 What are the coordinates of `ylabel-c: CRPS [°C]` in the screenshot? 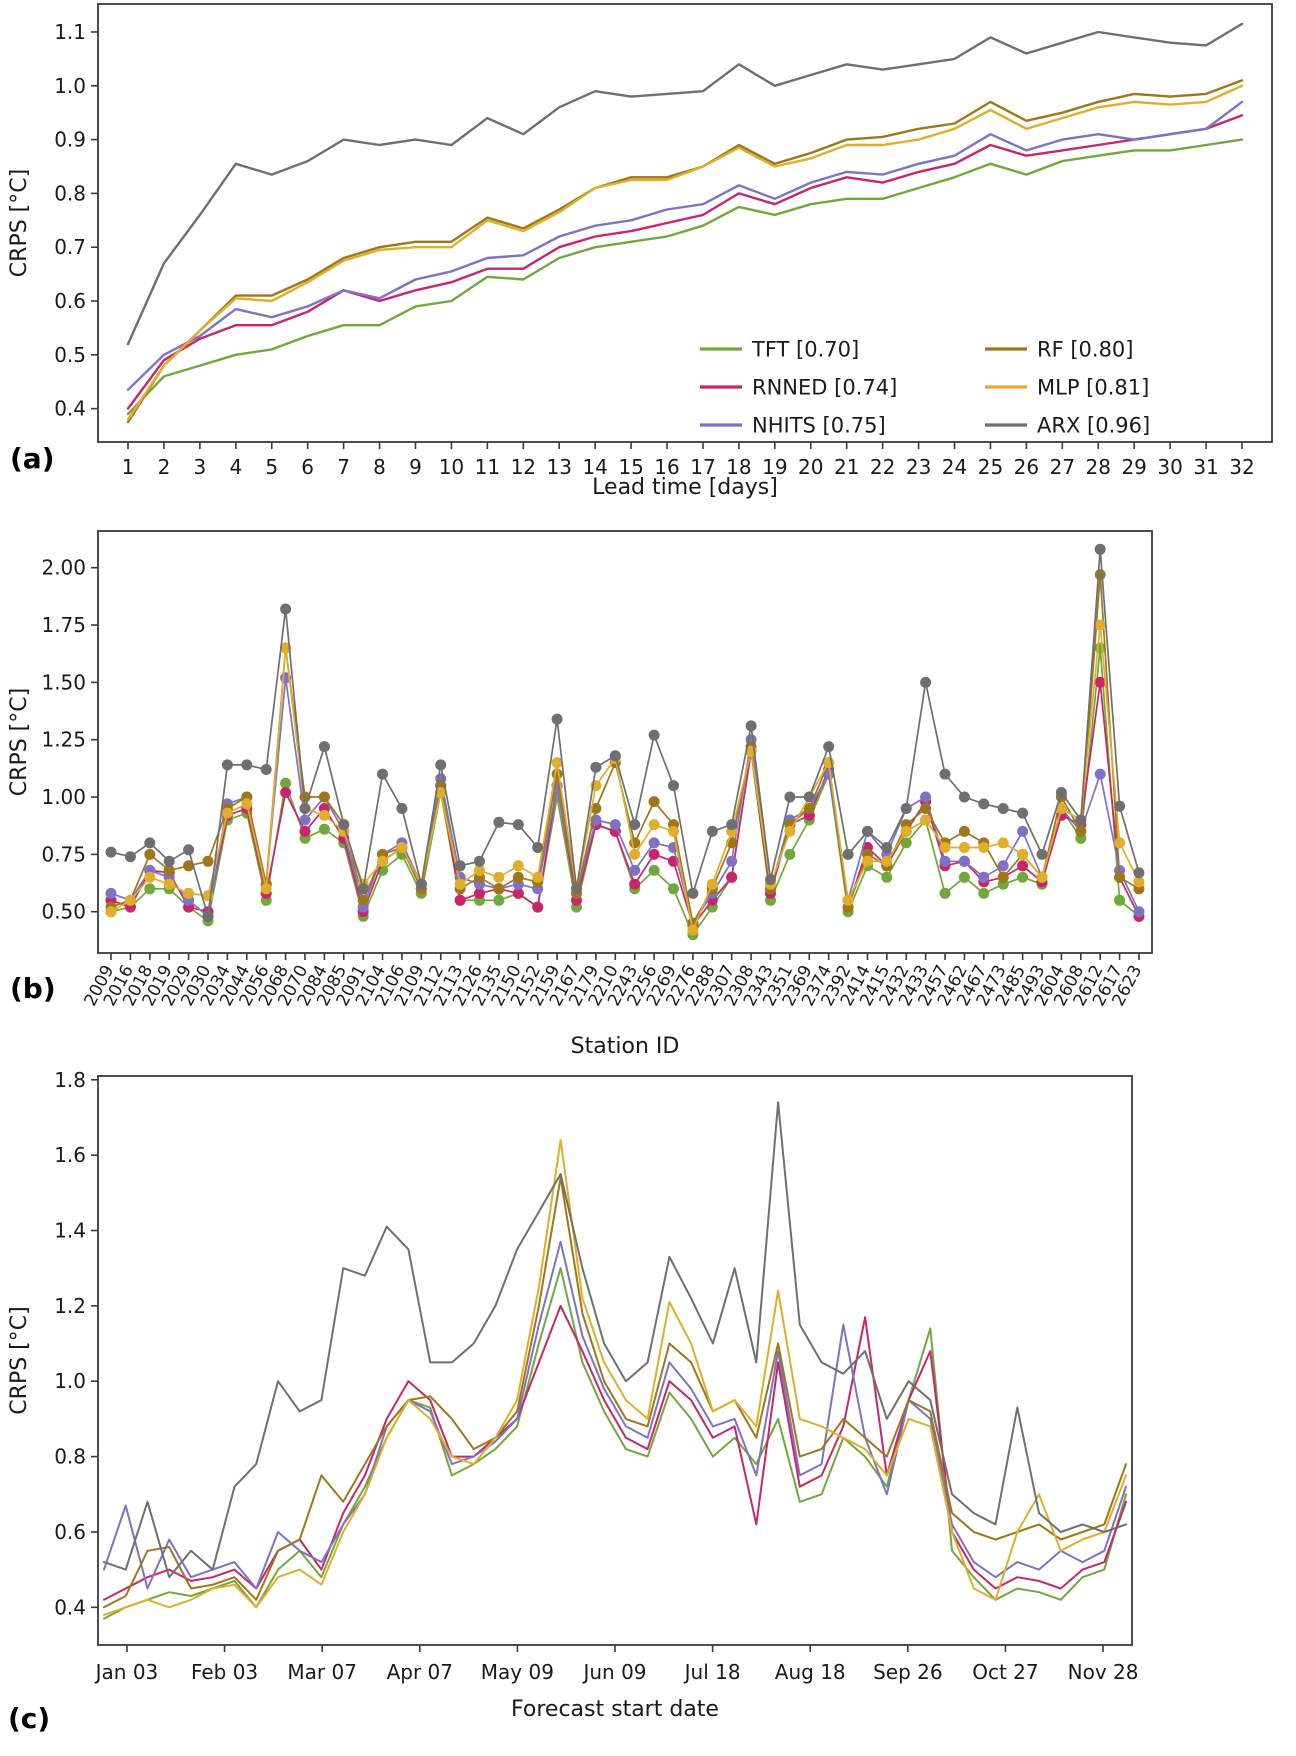 It's located at (19, 1360).